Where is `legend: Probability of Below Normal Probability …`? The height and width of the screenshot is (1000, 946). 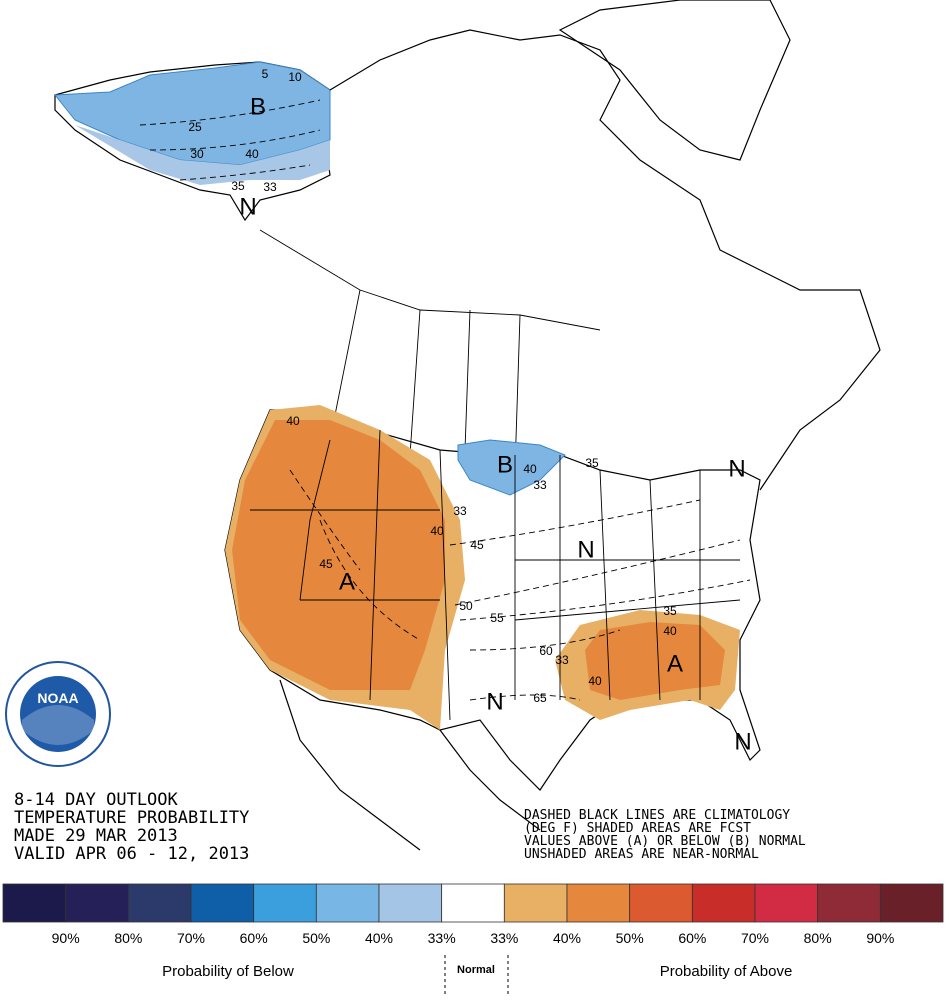
legend: Probability of Below Normal Probability … is located at coordinates (473, 939).